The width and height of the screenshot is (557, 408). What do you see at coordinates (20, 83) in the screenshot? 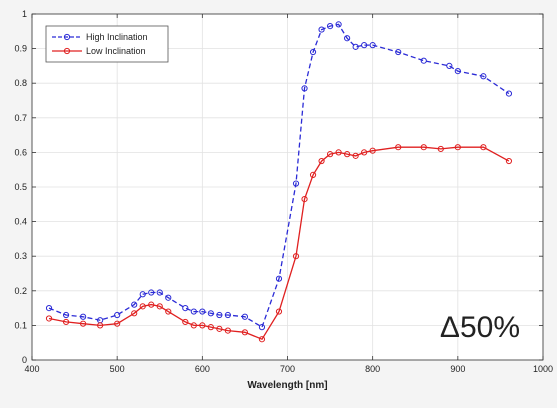
I see `y-tick-label: 0.8` at bounding box center [20, 83].